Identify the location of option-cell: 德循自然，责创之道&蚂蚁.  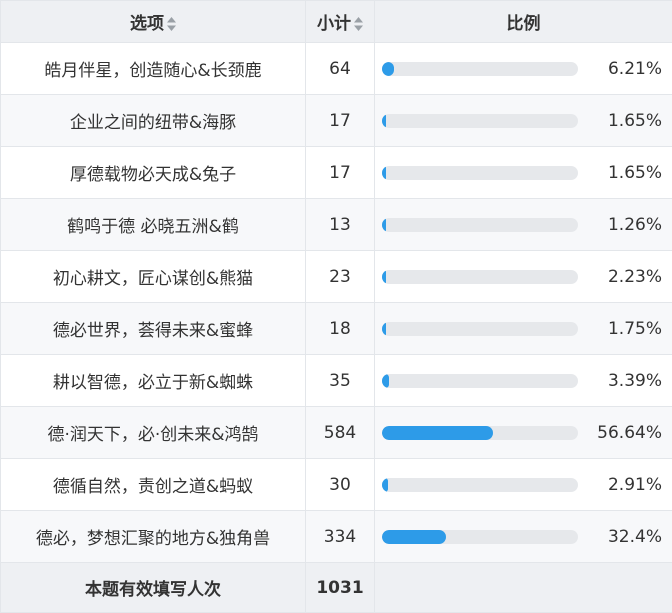
(153, 485).